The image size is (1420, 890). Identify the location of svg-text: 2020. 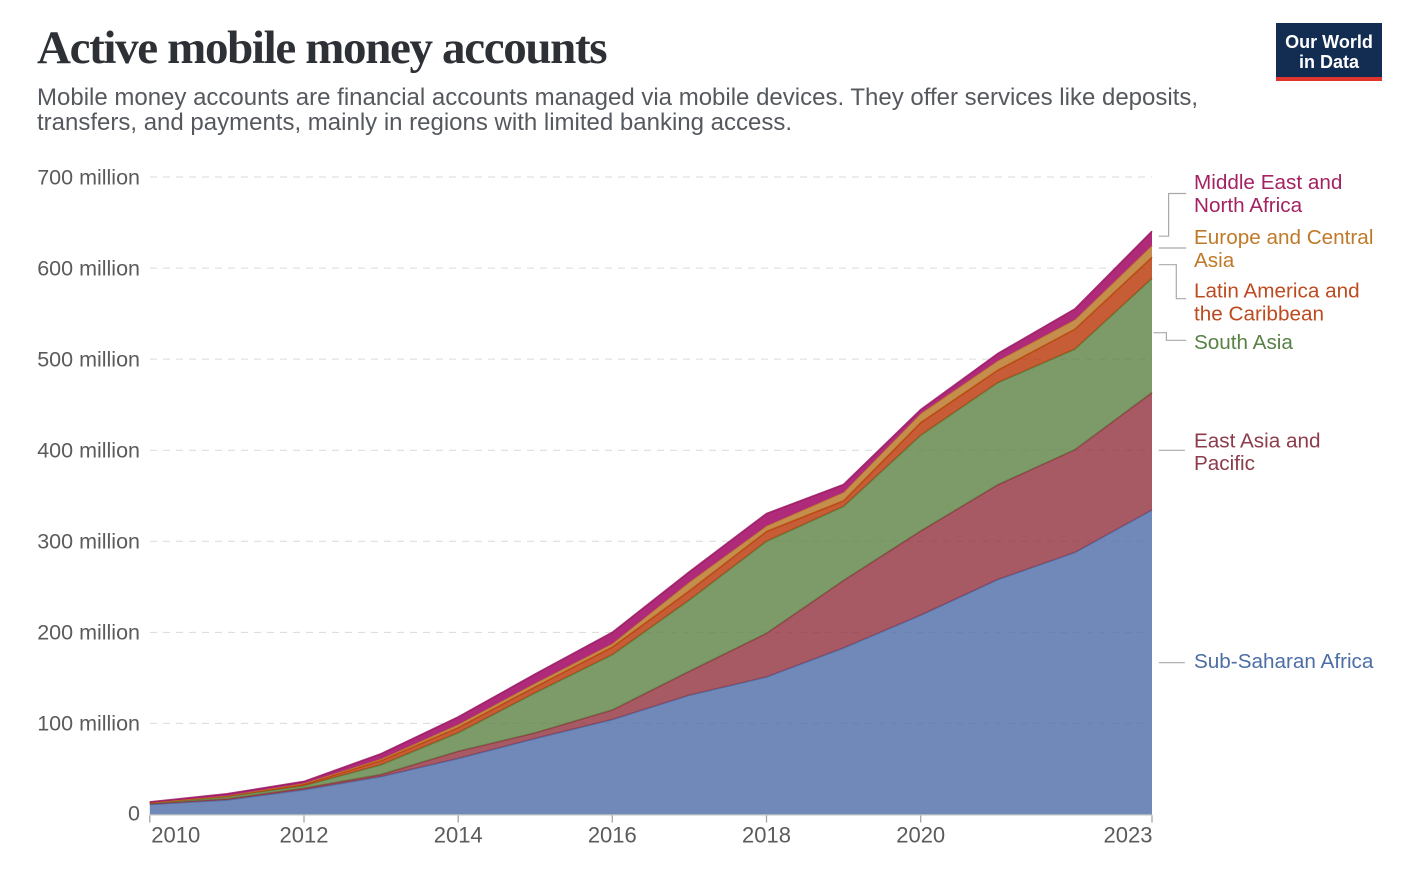
(920, 835).